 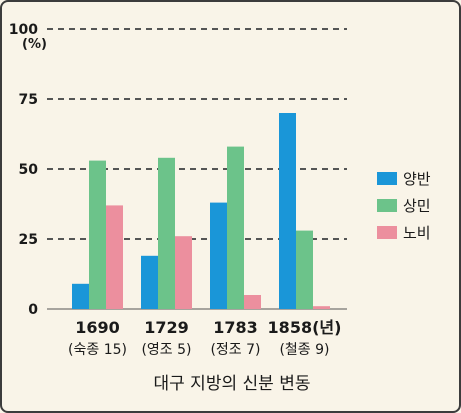 I want to click on bar-상민-1729, so click(x=166, y=233).